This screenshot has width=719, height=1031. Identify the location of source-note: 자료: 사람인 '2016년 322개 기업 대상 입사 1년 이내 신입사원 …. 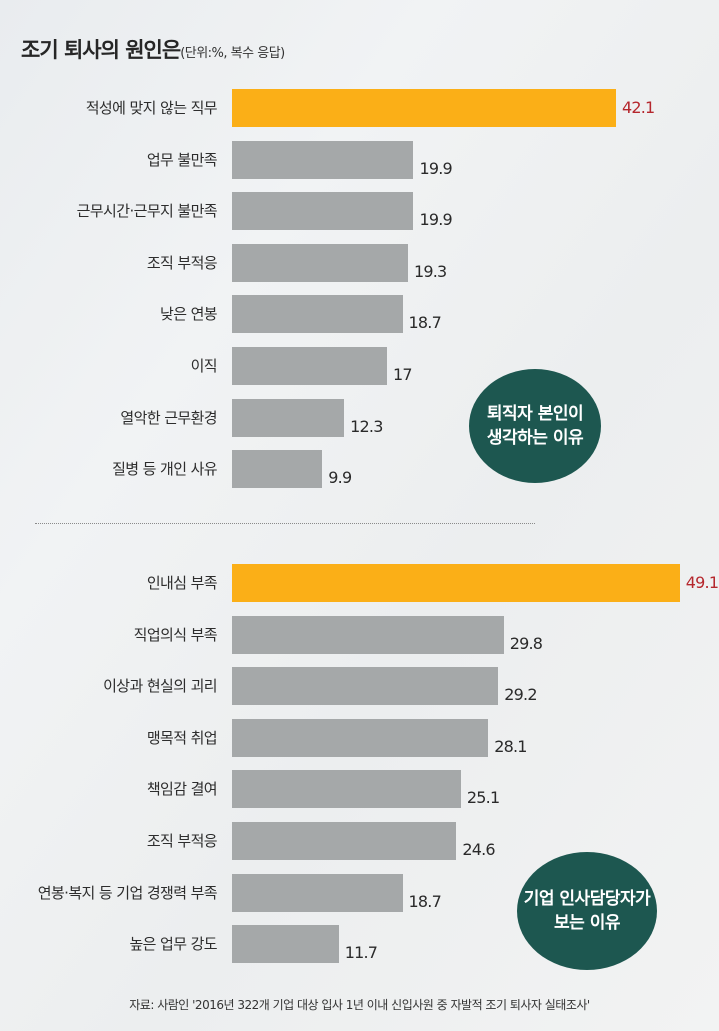
(359, 1005).